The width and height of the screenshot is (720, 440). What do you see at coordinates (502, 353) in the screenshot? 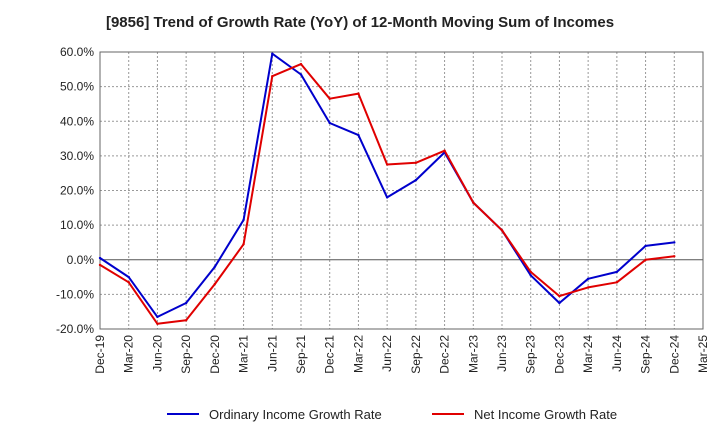
I see `x-tick-label: Jun-23` at bounding box center [502, 353].